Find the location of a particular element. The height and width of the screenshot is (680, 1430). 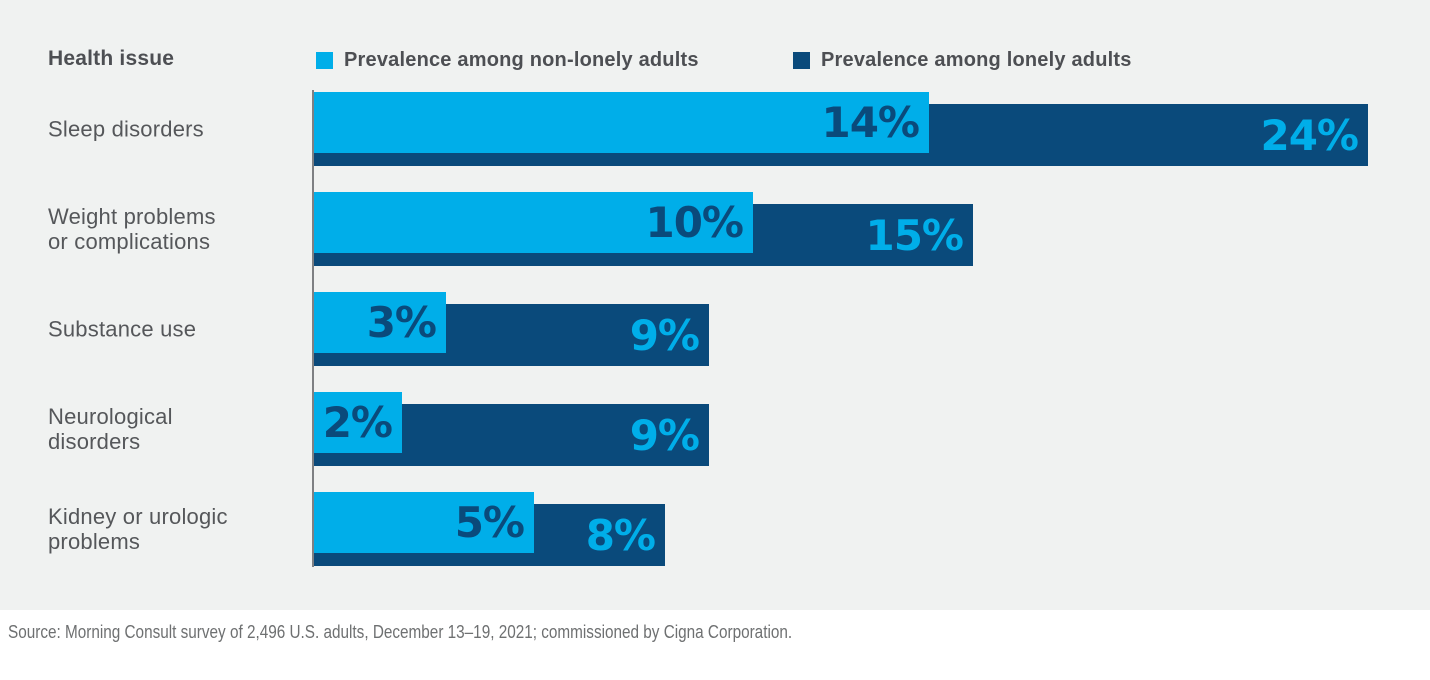

legend-swatch-lonely-icon is located at coordinates (801, 60).